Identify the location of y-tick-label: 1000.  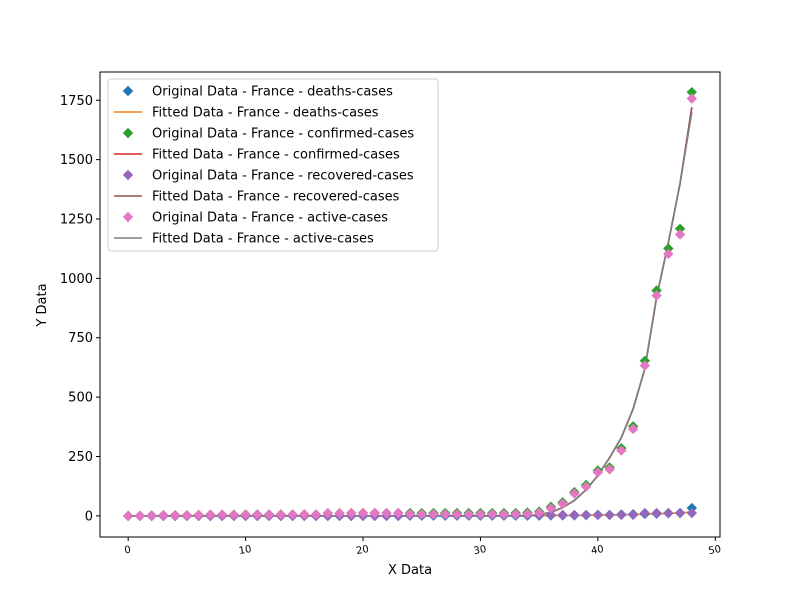
(76, 279).